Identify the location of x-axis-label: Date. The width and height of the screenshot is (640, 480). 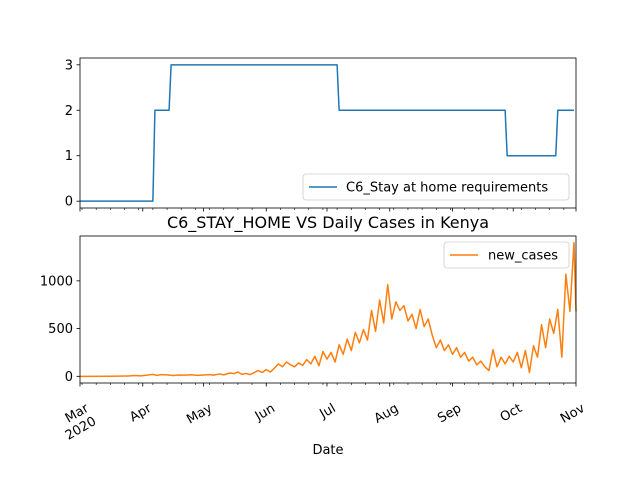
(327, 450).